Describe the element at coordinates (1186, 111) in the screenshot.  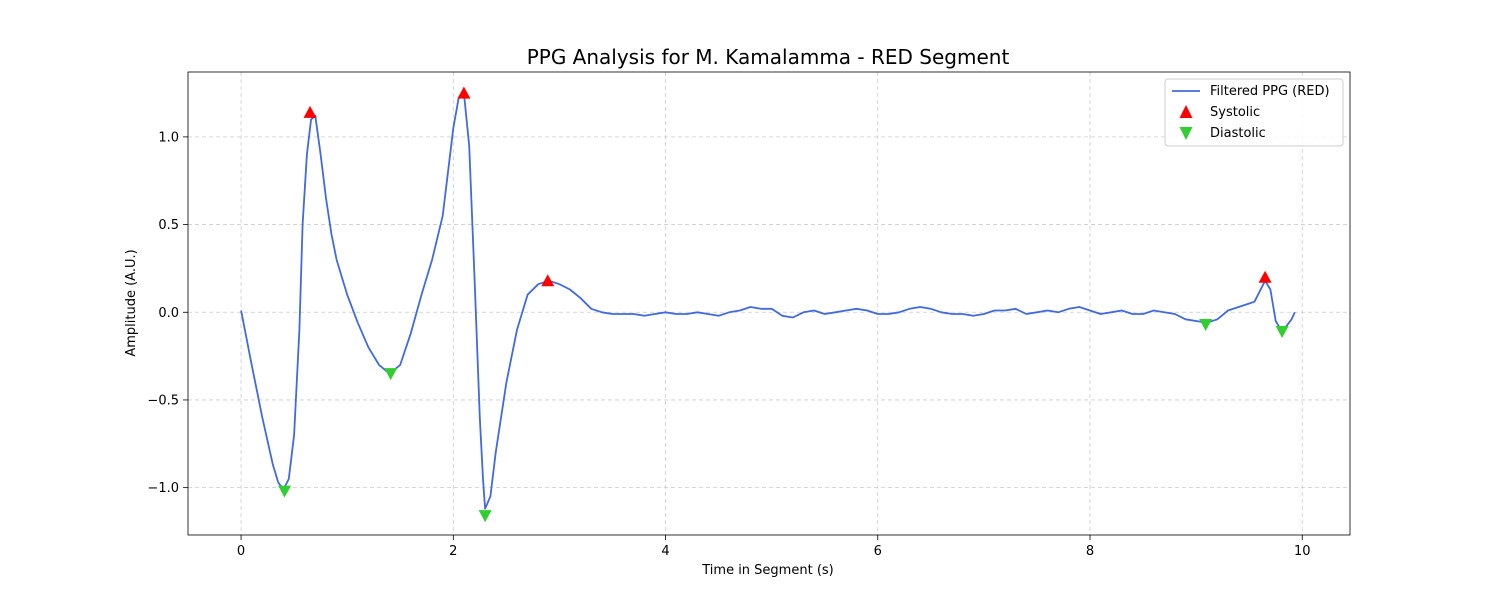
I see `legend-swatch-systolic` at that location.